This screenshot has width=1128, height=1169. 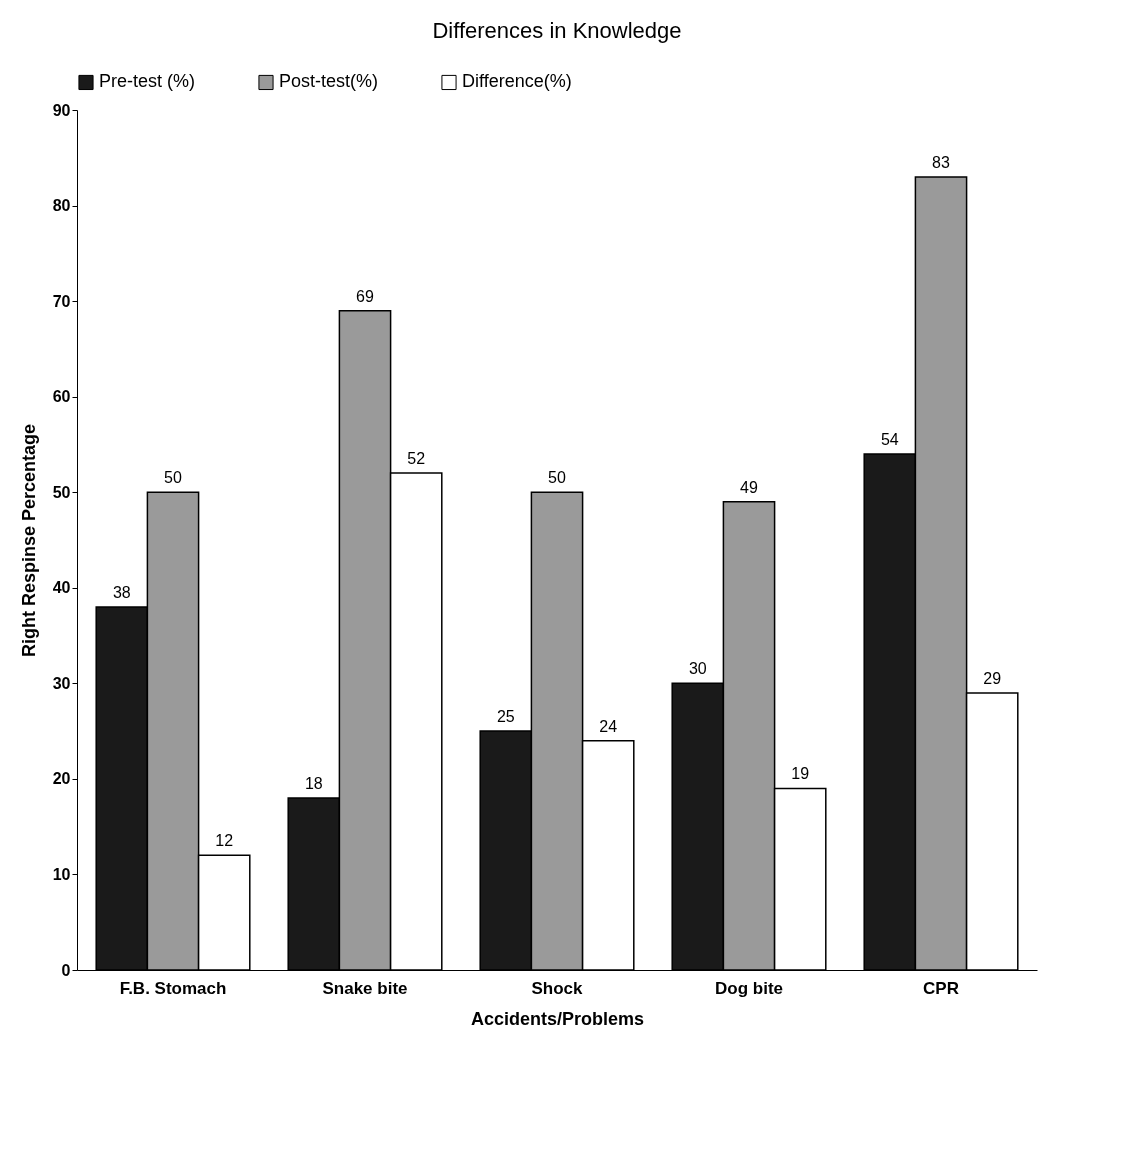 I want to click on y-tick-label: 0, so click(x=66, y=970).